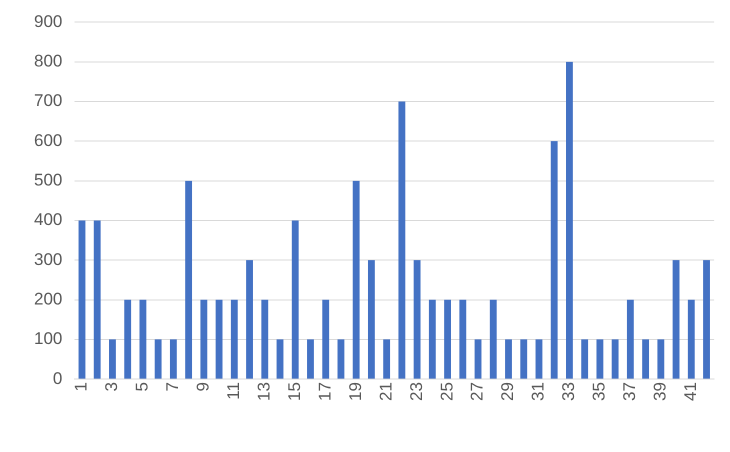  I want to click on x-tick-label: 27, so click(477, 392).